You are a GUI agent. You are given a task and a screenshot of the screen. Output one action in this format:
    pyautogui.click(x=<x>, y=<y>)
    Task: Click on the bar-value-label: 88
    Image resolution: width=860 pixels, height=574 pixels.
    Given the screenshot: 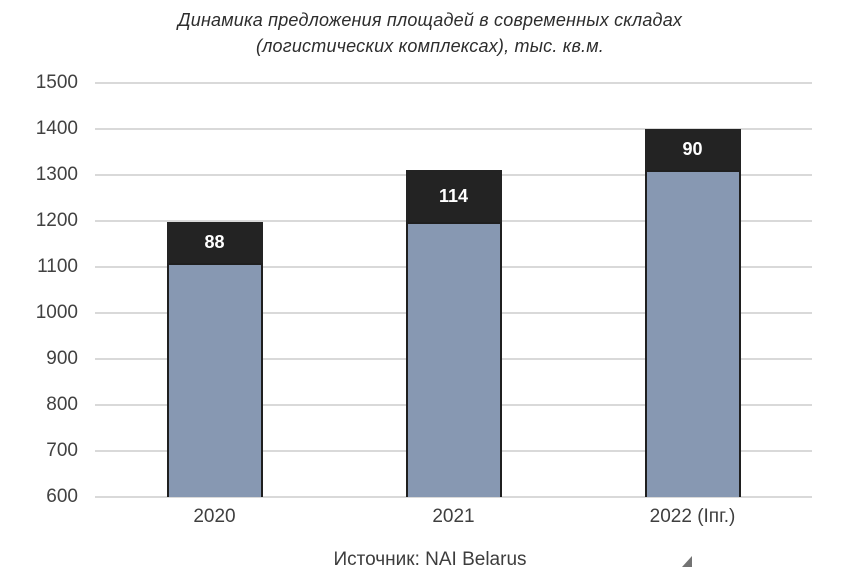 What is the action you would take?
    pyautogui.click(x=214, y=242)
    